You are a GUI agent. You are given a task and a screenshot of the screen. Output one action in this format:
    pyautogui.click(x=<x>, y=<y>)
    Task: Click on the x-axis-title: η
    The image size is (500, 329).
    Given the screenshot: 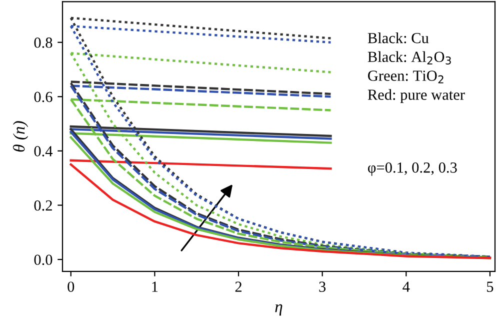 What is the action you would take?
    pyautogui.click(x=278, y=310)
    